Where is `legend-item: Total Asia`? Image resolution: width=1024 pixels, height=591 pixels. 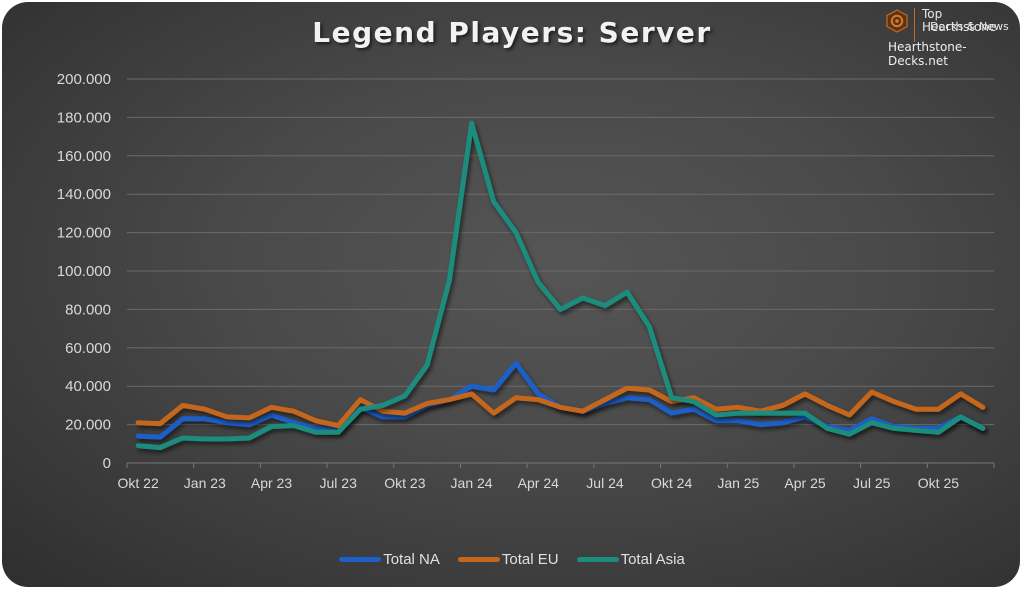
legend-item: Total Asia is located at coordinates (630, 559).